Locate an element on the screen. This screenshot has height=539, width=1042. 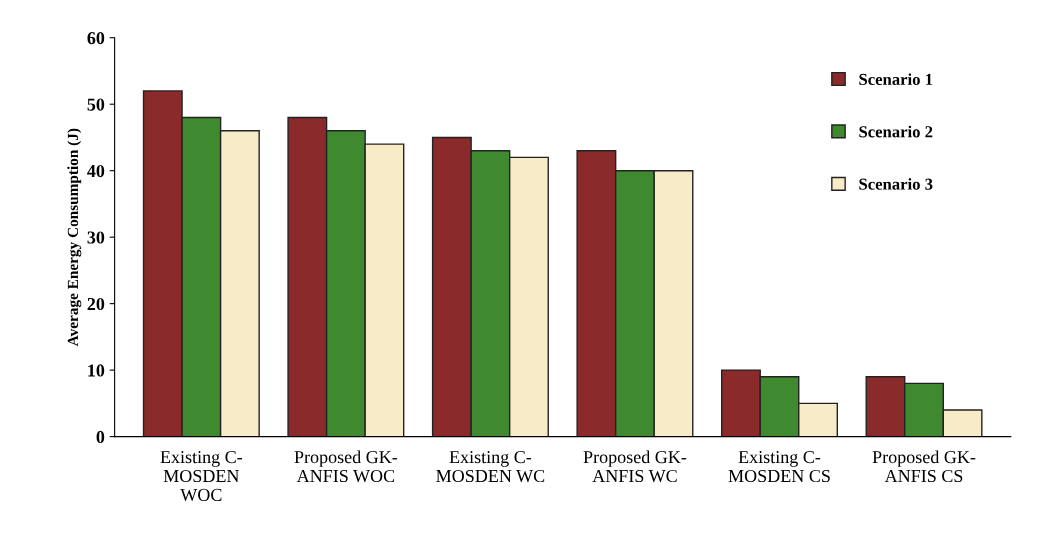
y-tick-label: 20 is located at coordinates (96, 304).